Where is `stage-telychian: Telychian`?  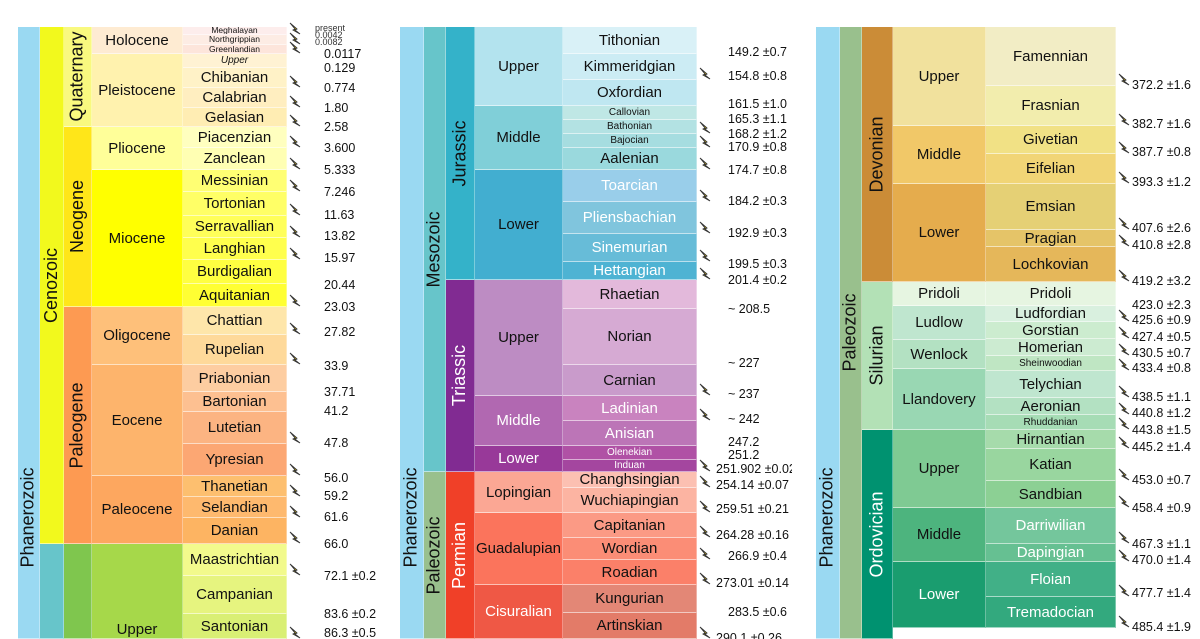
stage-telychian: Telychian is located at coordinates (1051, 384).